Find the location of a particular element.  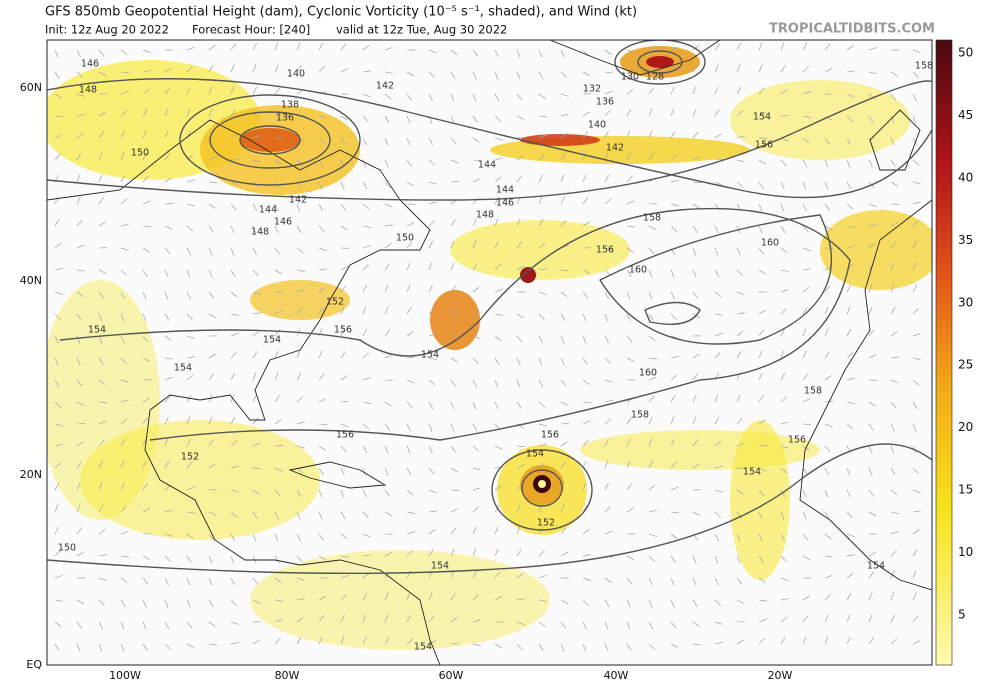

contour-label: 160 is located at coordinates (648, 373).